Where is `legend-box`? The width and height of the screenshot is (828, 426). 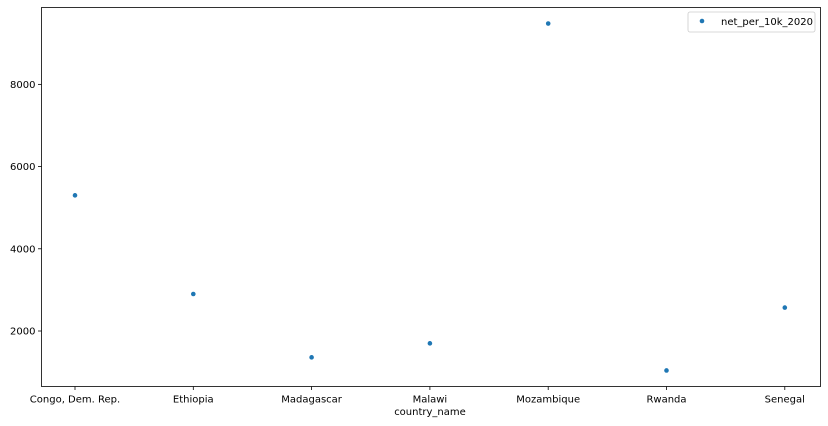
legend-box is located at coordinates (751, 22).